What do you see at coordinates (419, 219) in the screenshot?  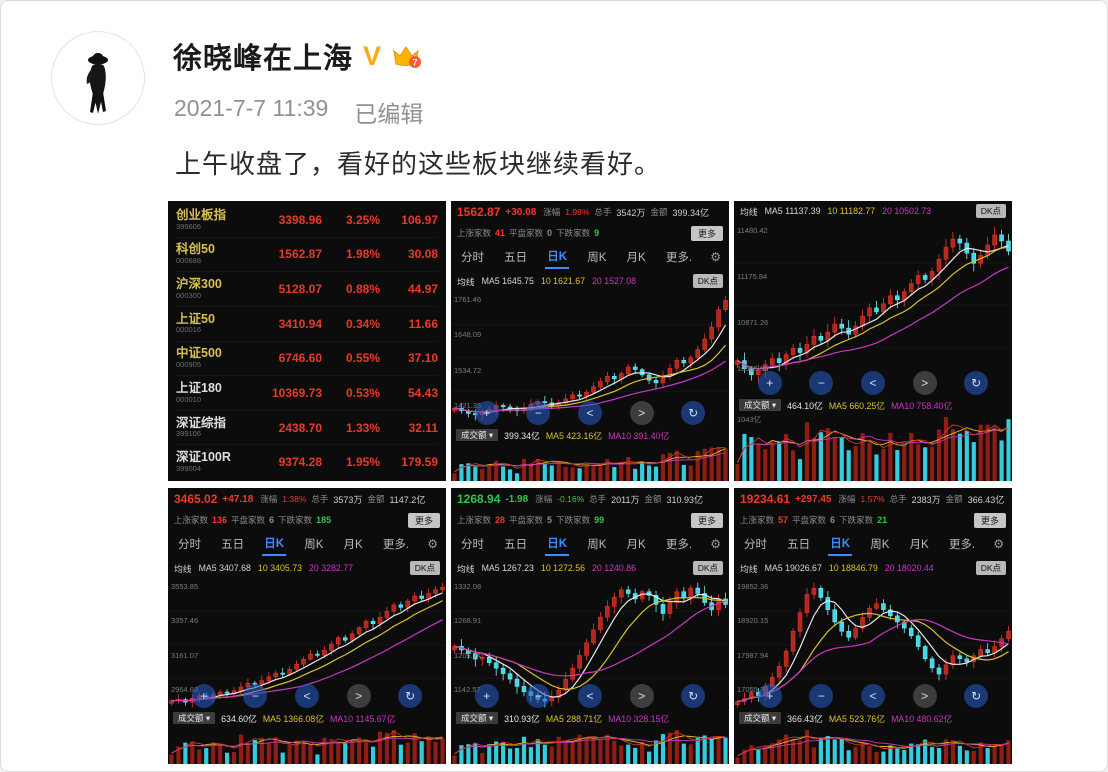 I see `index-change: 106.97` at bounding box center [419, 219].